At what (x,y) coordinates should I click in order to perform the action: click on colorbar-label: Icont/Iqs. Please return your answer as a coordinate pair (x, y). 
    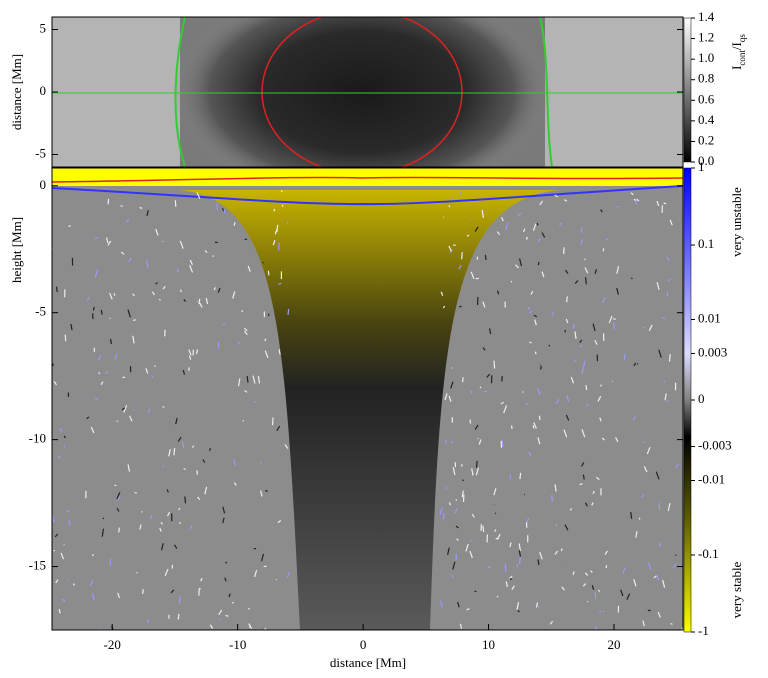
    Looking at the image, I should click on (738, 52).